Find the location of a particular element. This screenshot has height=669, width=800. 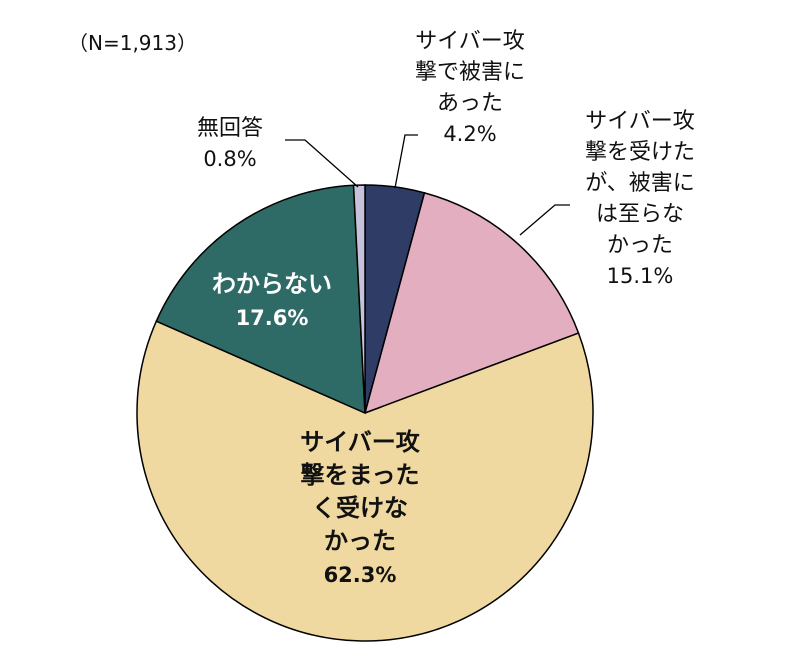

slice-label-3-line-0: わからない is located at coordinates (272, 284).